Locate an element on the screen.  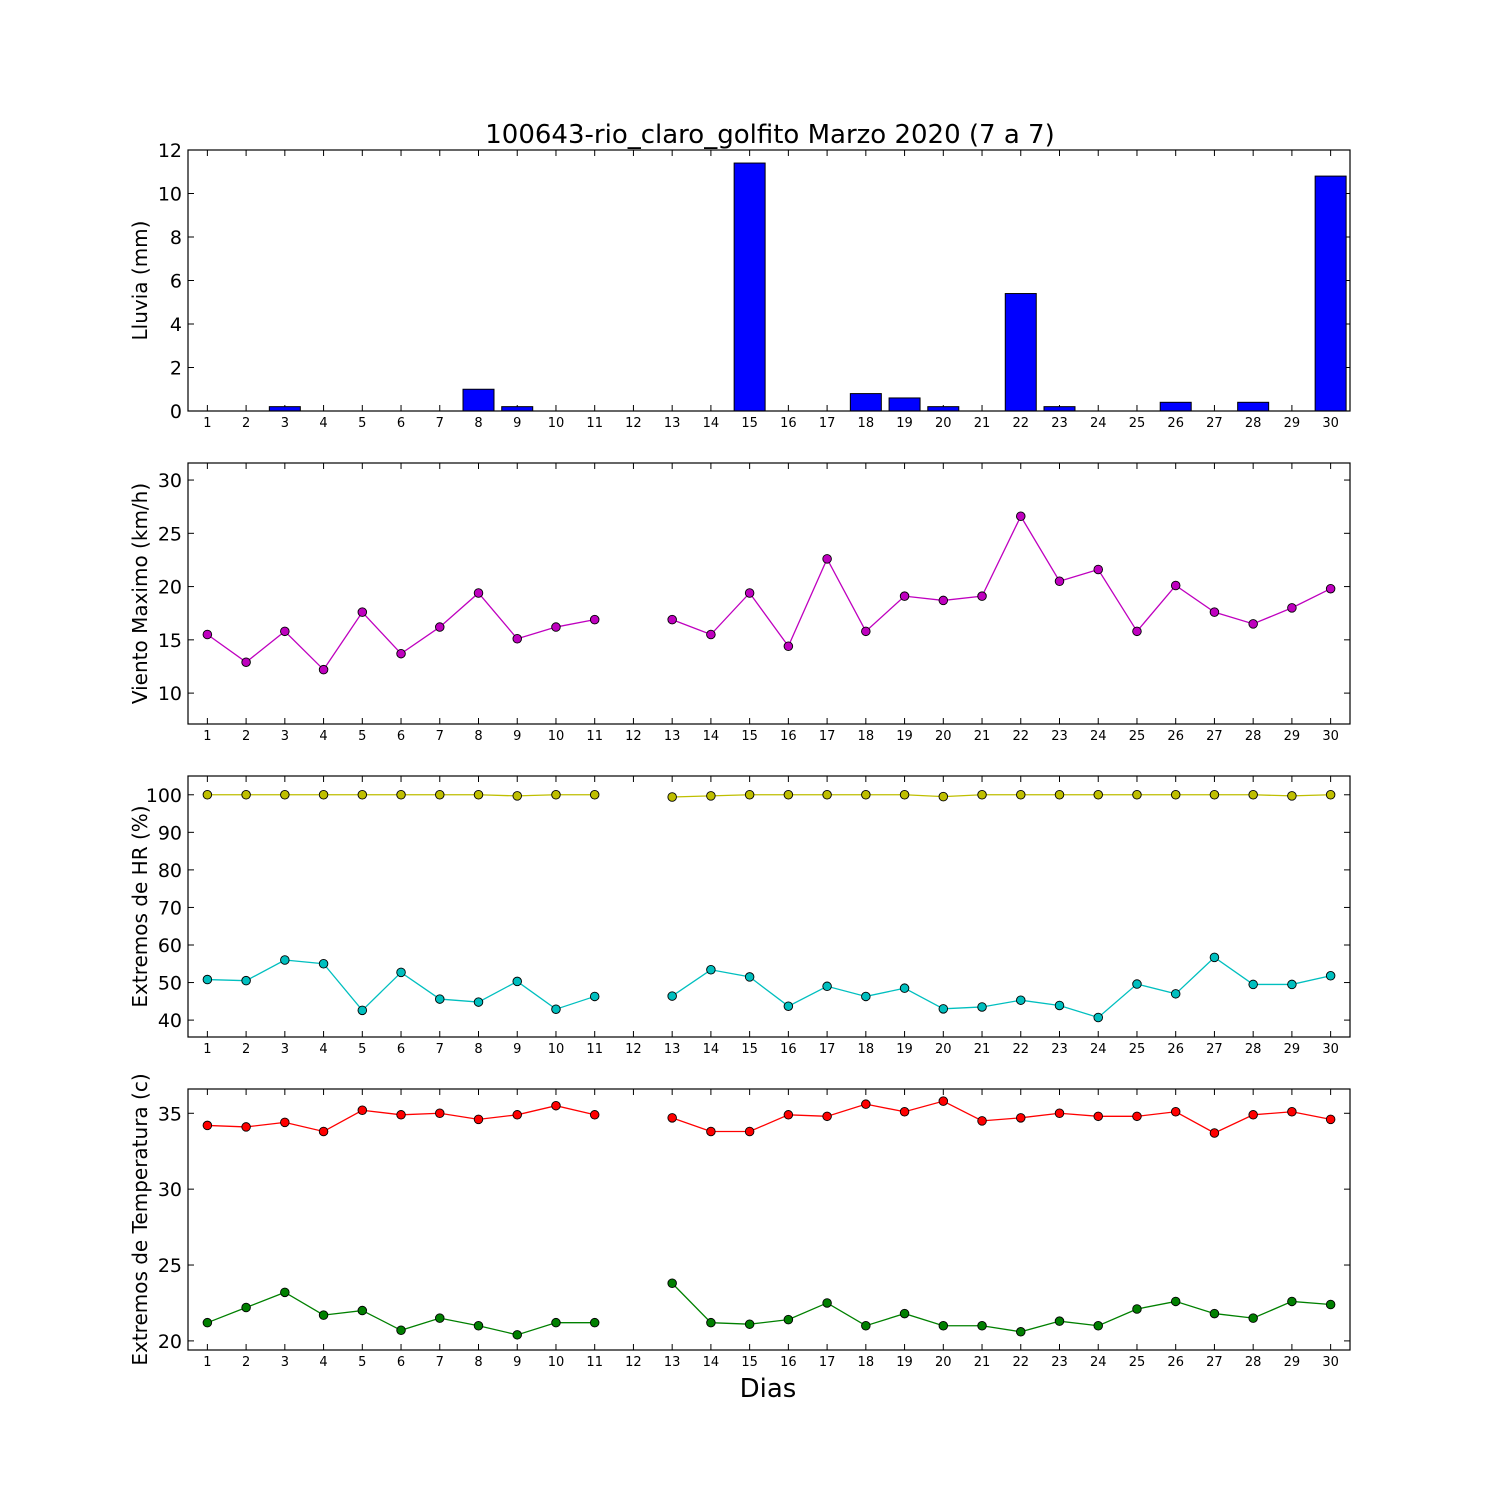
y-axis-label: Extremos de Temperatura (c) is located at coordinates (140, 1219).